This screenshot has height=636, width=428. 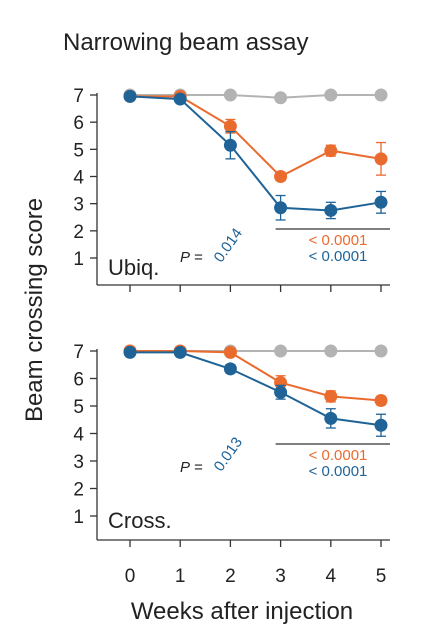 I want to click on p-value-rotated: 0.014, so click(x=228, y=245).